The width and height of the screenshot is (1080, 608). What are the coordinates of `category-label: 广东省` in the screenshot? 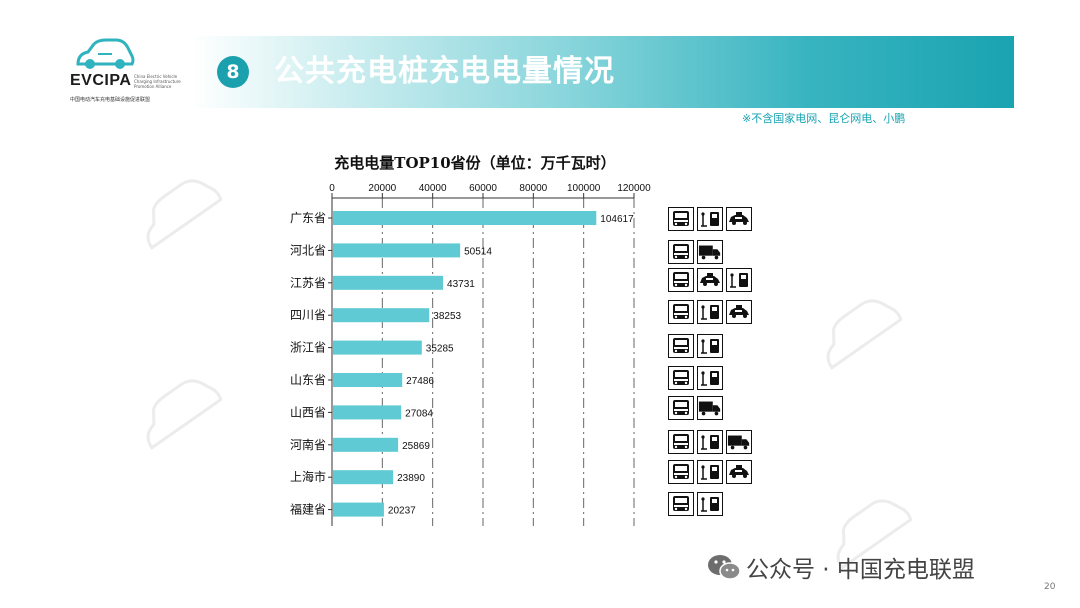 It's located at (308, 218).